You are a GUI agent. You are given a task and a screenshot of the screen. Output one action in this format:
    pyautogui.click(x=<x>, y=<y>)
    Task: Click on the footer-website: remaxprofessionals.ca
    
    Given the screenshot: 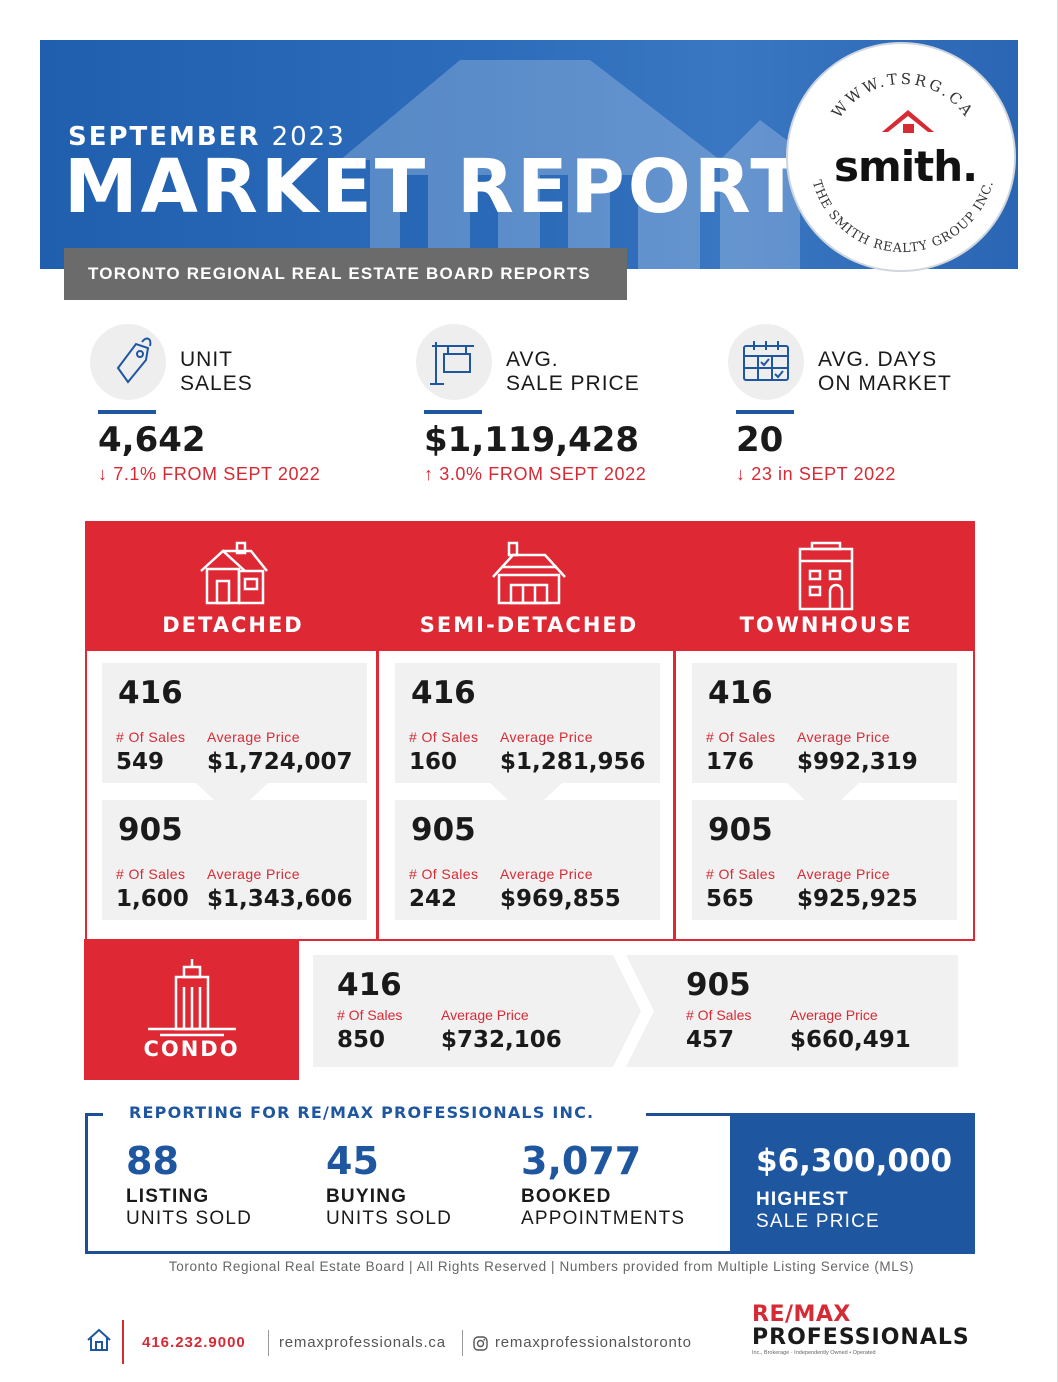 What is the action you would take?
    pyautogui.click(x=362, y=1342)
    